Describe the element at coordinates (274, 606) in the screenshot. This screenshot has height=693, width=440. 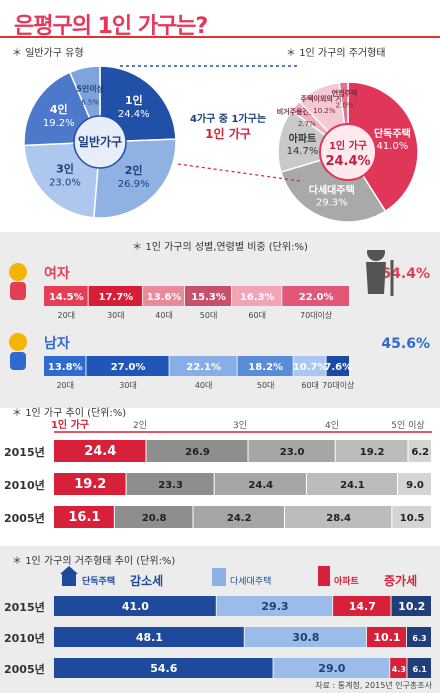
I see `housing-bar-value: 29.3` at that location.